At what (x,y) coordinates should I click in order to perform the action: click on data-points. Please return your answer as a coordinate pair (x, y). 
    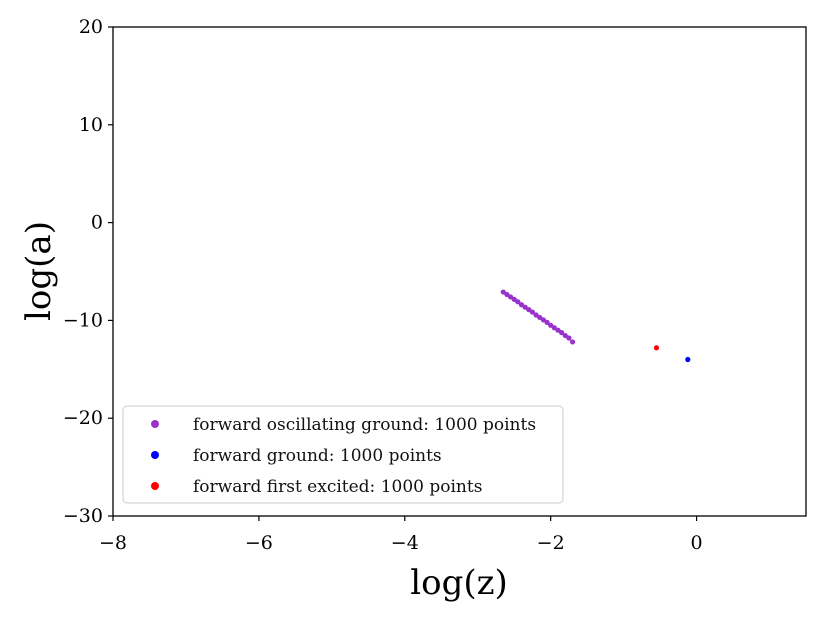
    Looking at the image, I should click on (595, 326).